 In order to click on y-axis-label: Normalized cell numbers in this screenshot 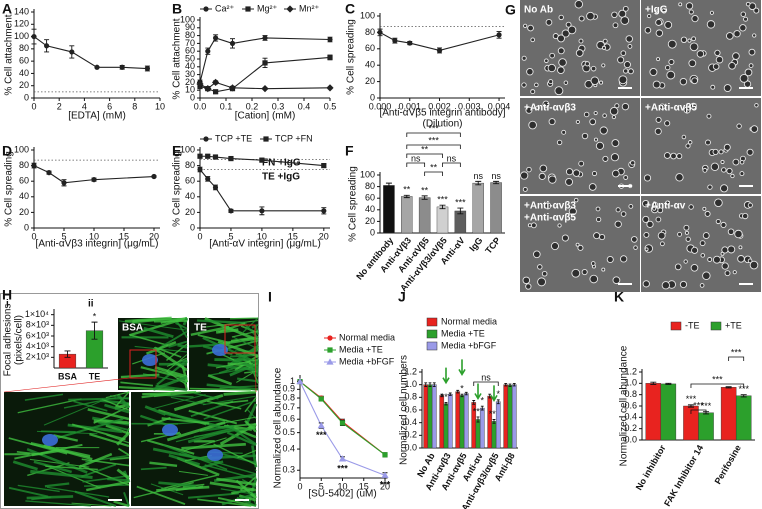, I will do `click(404, 410)`.